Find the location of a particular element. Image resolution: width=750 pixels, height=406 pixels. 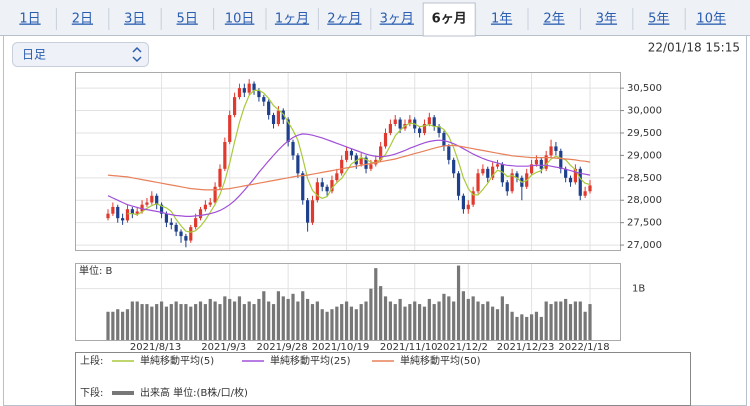

tab: 3ヶ月 is located at coordinates (397, 19).